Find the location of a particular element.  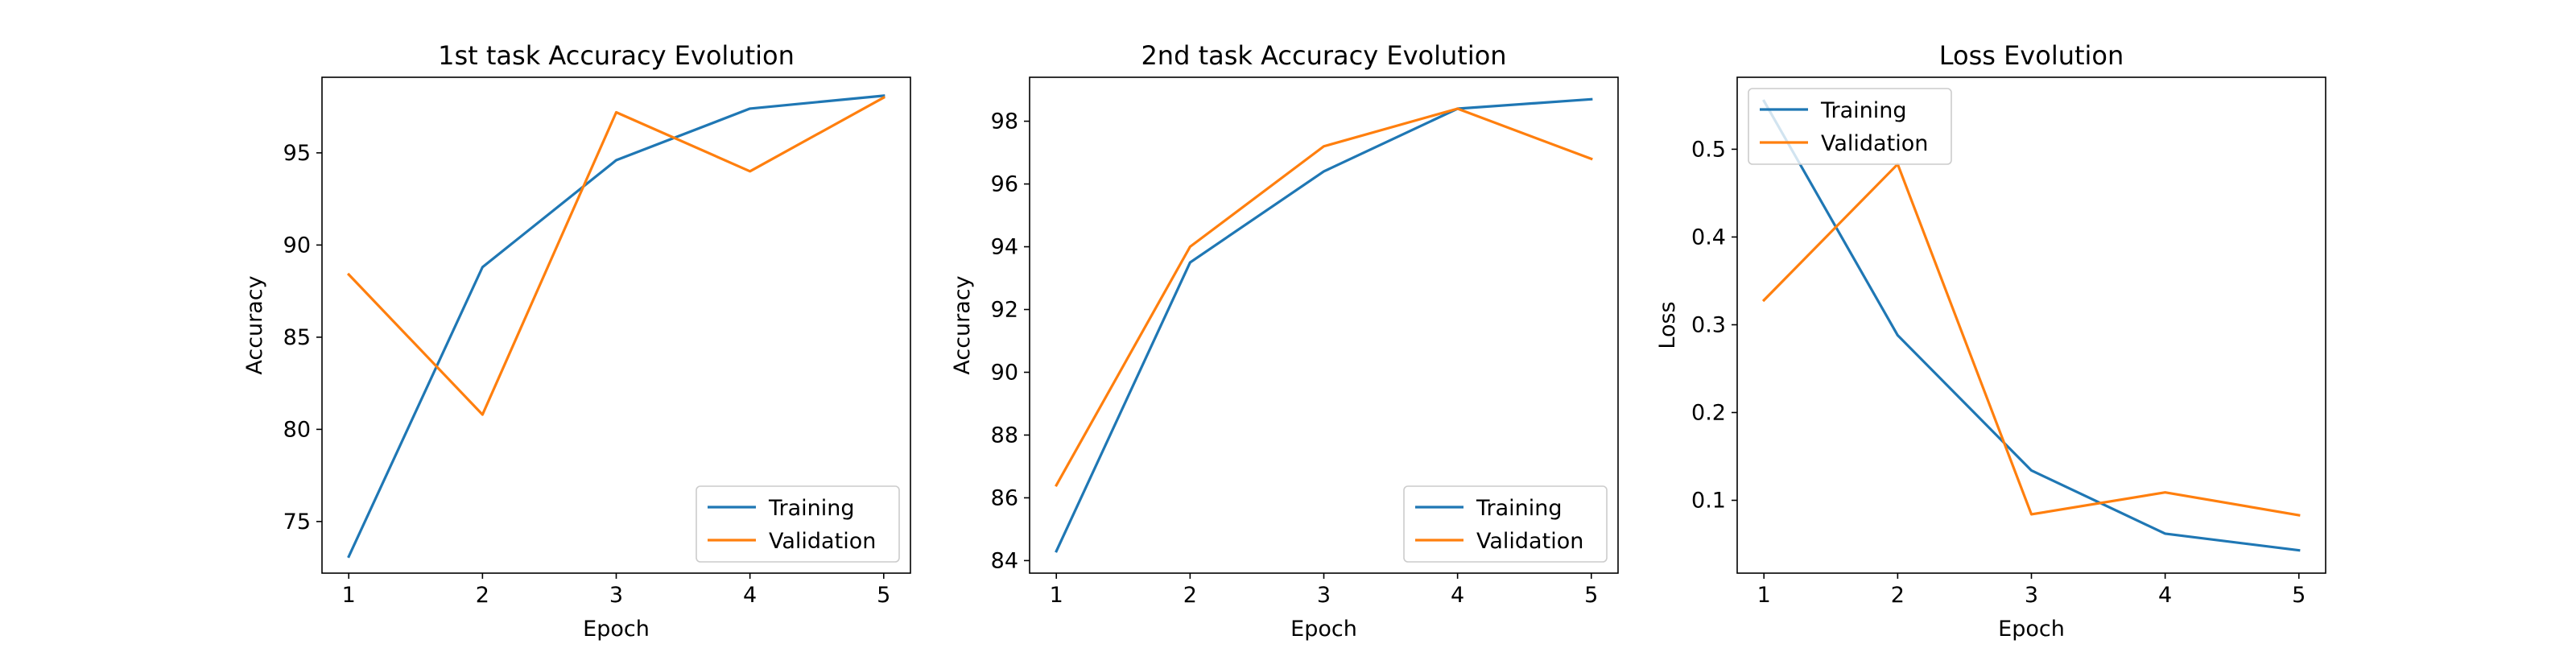

y-tick-label: 98 is located at coordinates (1005, 121).